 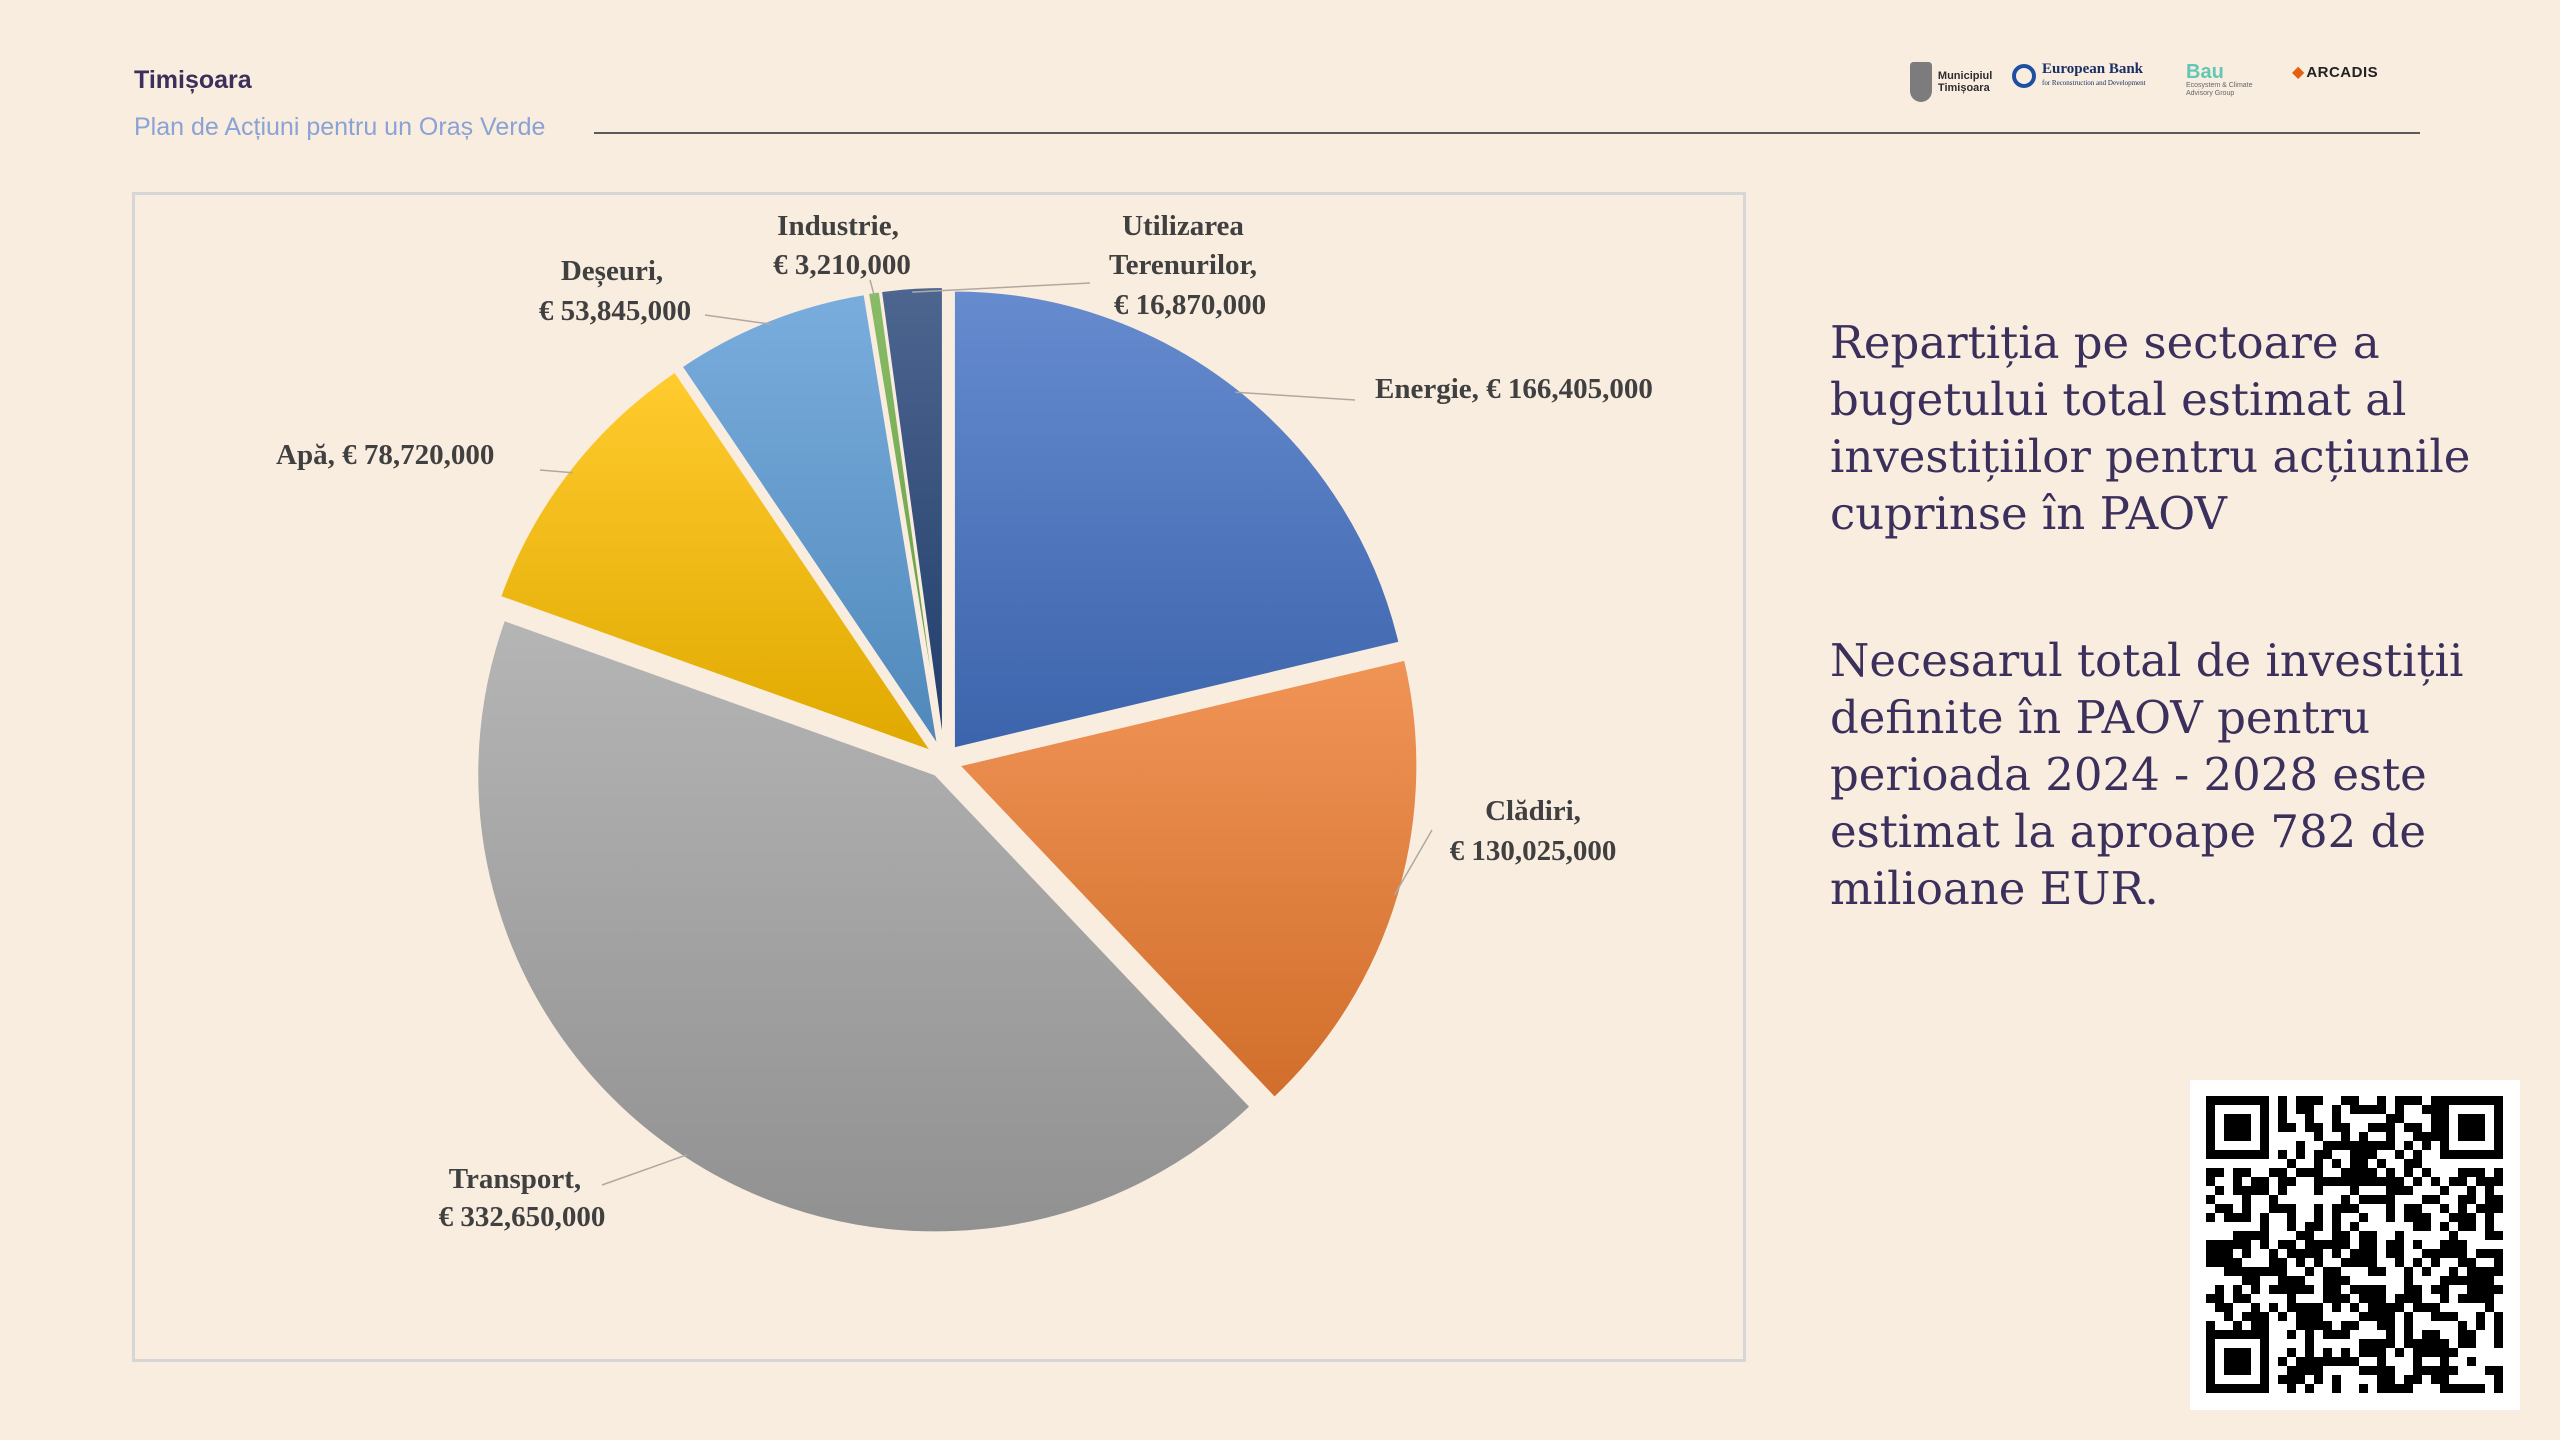 What do you see at coordinates (1188, 879) in the screenshot?
I see `pie-slice-clădiri` at bounding box center [1188, 879].